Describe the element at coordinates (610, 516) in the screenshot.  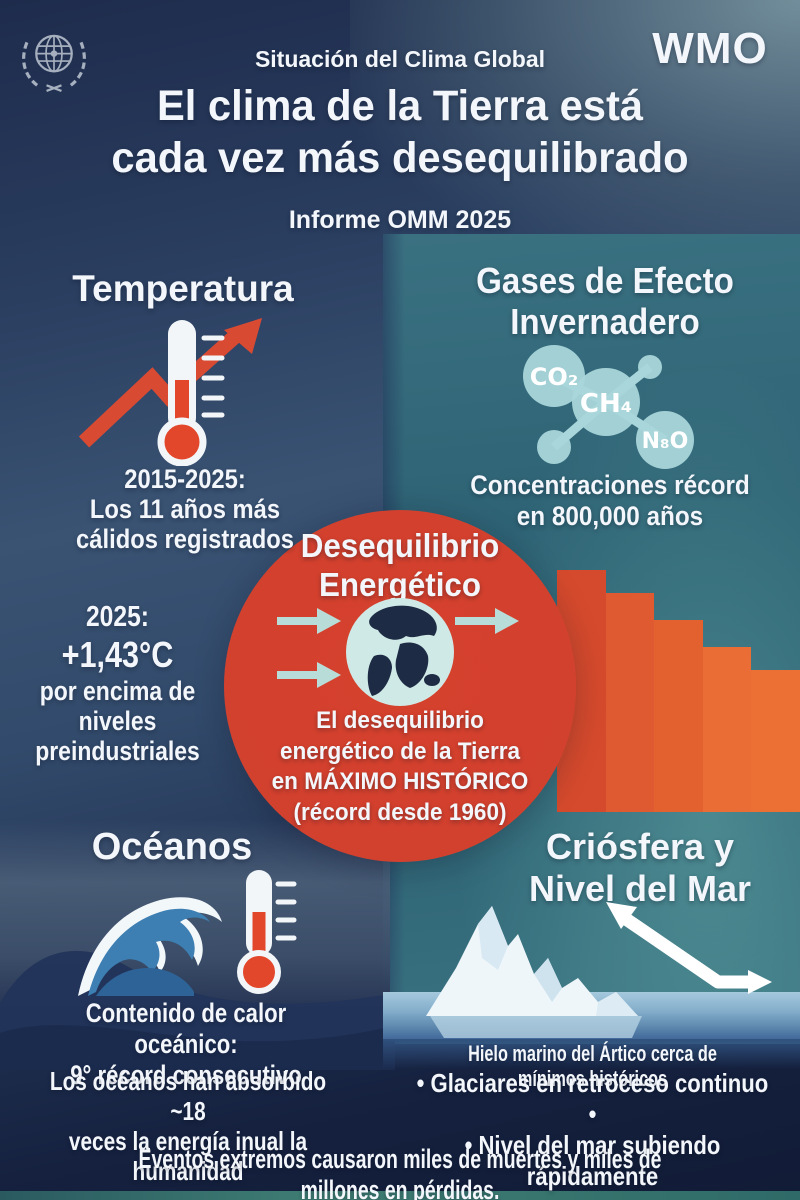
I see `gas-caption-line2: en 800,000 años` at that location.